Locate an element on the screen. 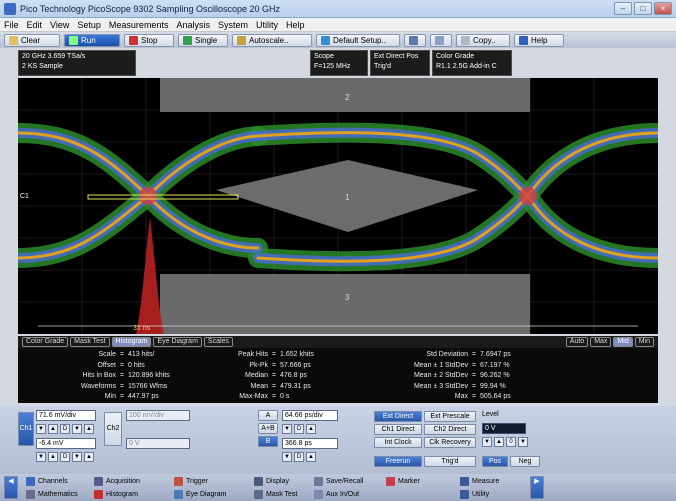  trigger-level-down-2: ▼ is located at coordinates (523, 442).